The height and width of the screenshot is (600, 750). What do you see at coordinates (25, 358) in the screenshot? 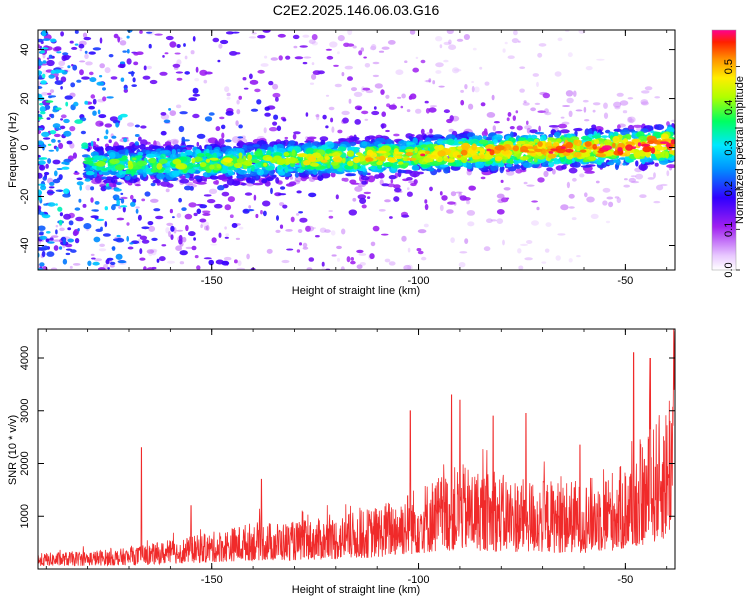
I see `y-tick-label: 4000` at bounding box center [25, 358].